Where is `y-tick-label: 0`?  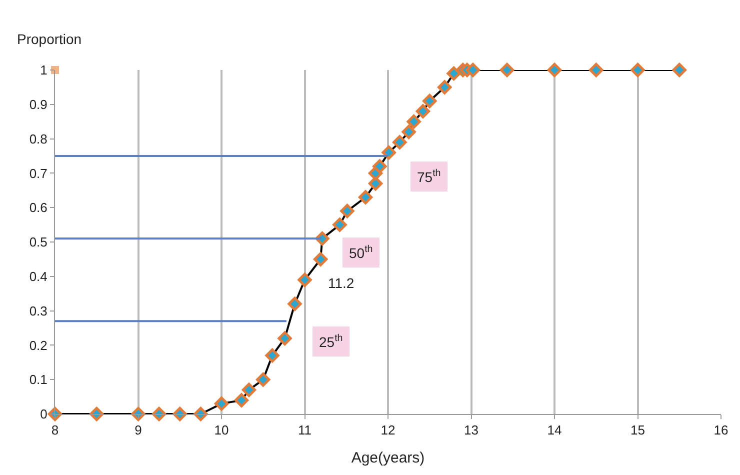 y-tick-label: 0 is located at coordinates (44, 414).